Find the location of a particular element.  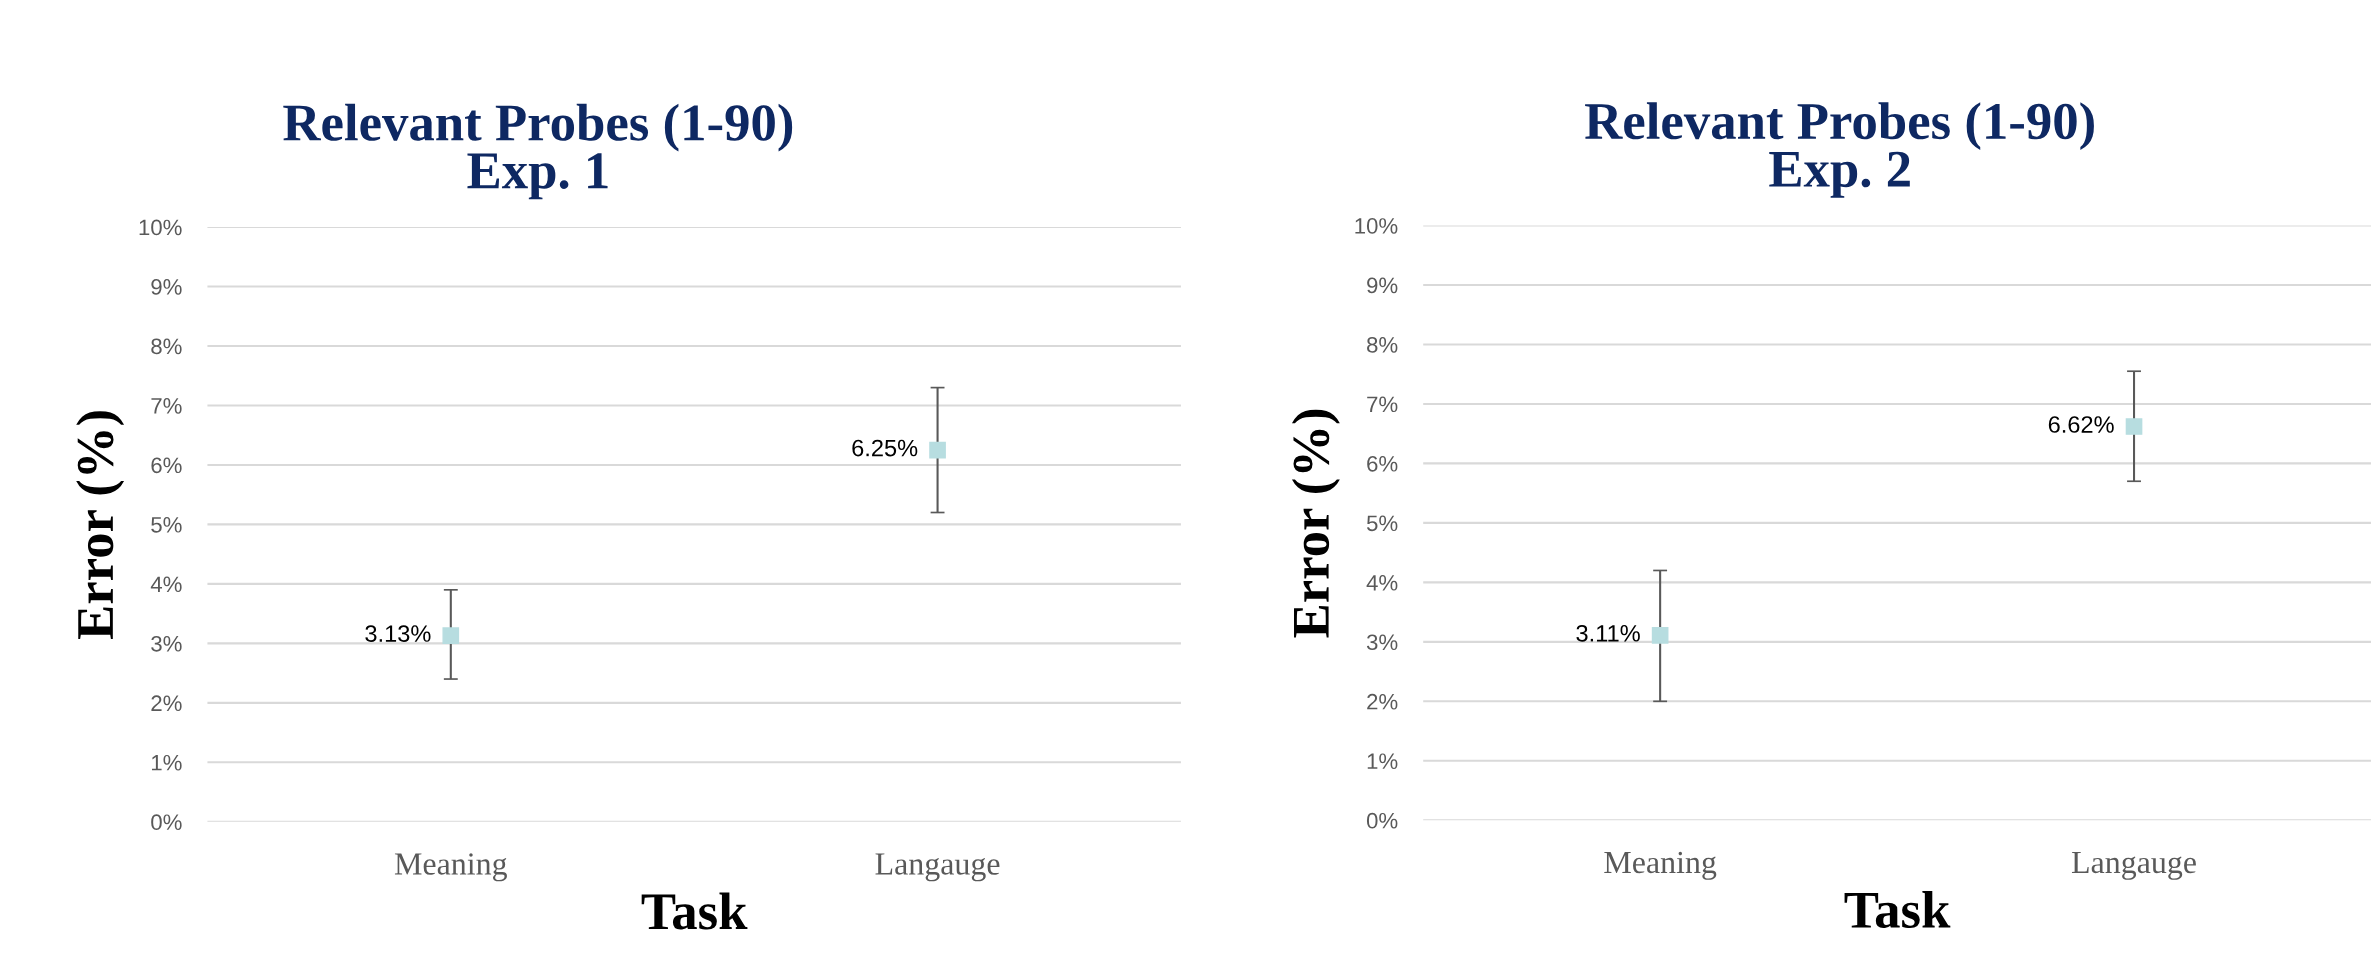

data-label: 6.25% is located at coordinates (885, 448).